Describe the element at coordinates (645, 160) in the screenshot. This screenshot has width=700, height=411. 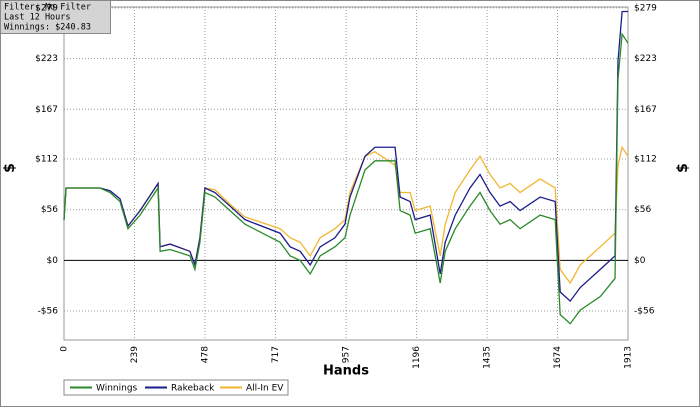
I see `y2-tick-label: $112` at that location.